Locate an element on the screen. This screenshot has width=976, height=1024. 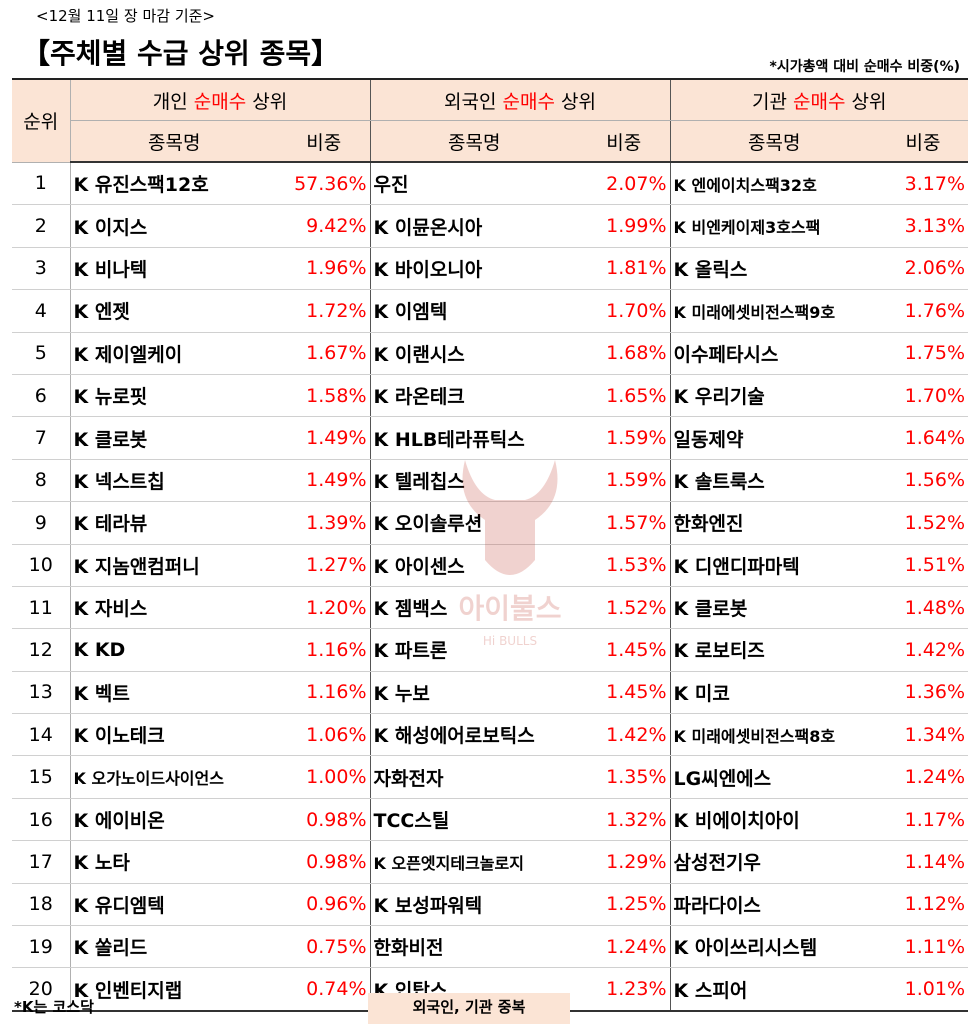
individual-pct: 1.00% is located at coordinates (324, 777).